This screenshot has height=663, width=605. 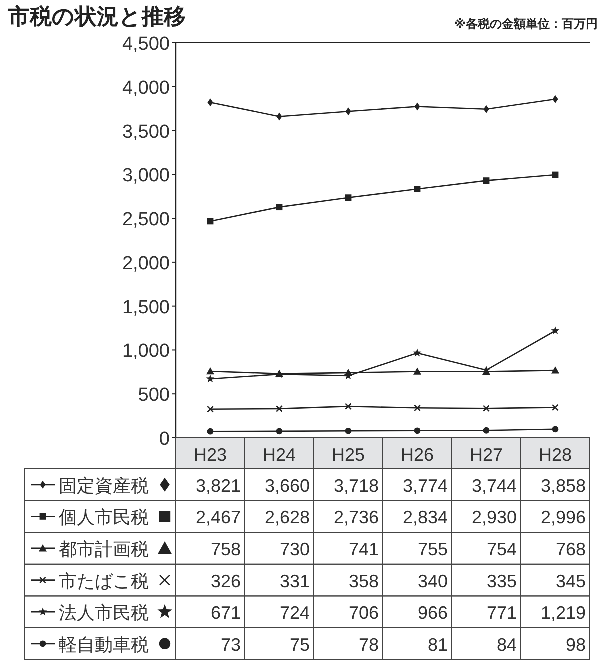 What do you see at coordinates (295, 613) in the screenshot?
I see `data-label: 724` at bounding box center [295, 613].